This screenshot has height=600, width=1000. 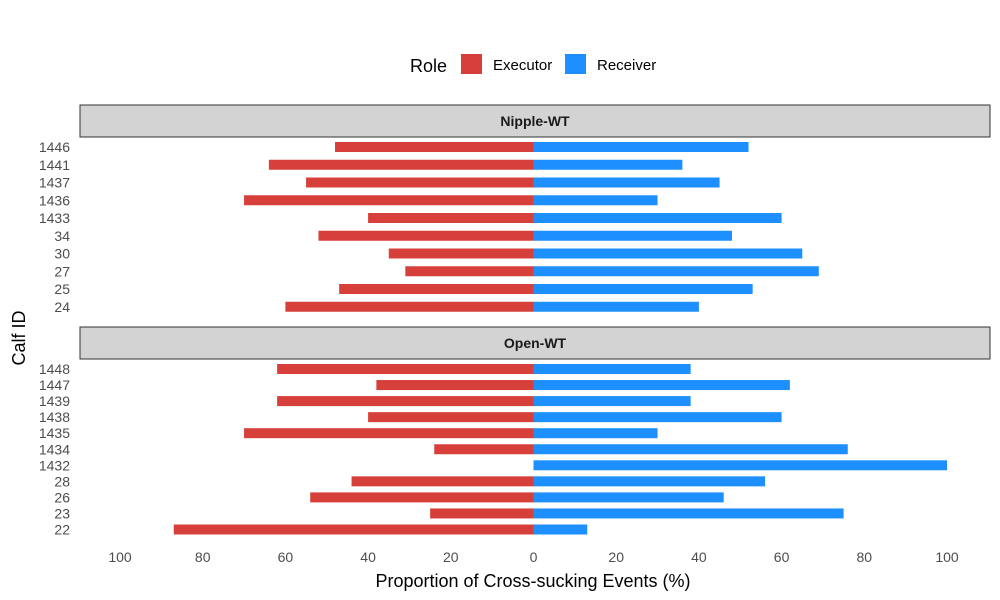 What do you see at coordinates (575, 64) in the screenshot?
I see `legend-swatch-receiver` at bounding box center [575, 64].